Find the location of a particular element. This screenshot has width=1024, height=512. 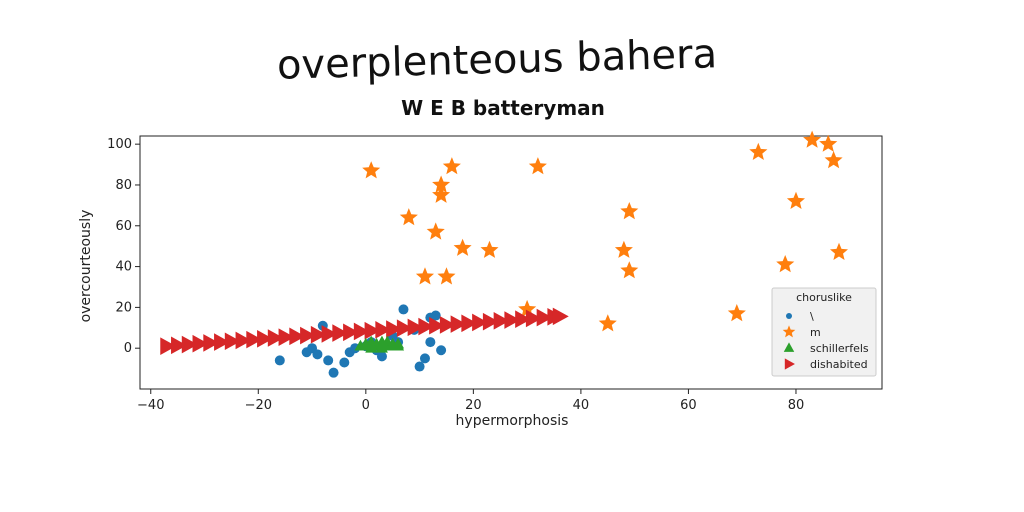

legend-entries: \ m schillerfels dishabited is located at coordinates (825, 340).